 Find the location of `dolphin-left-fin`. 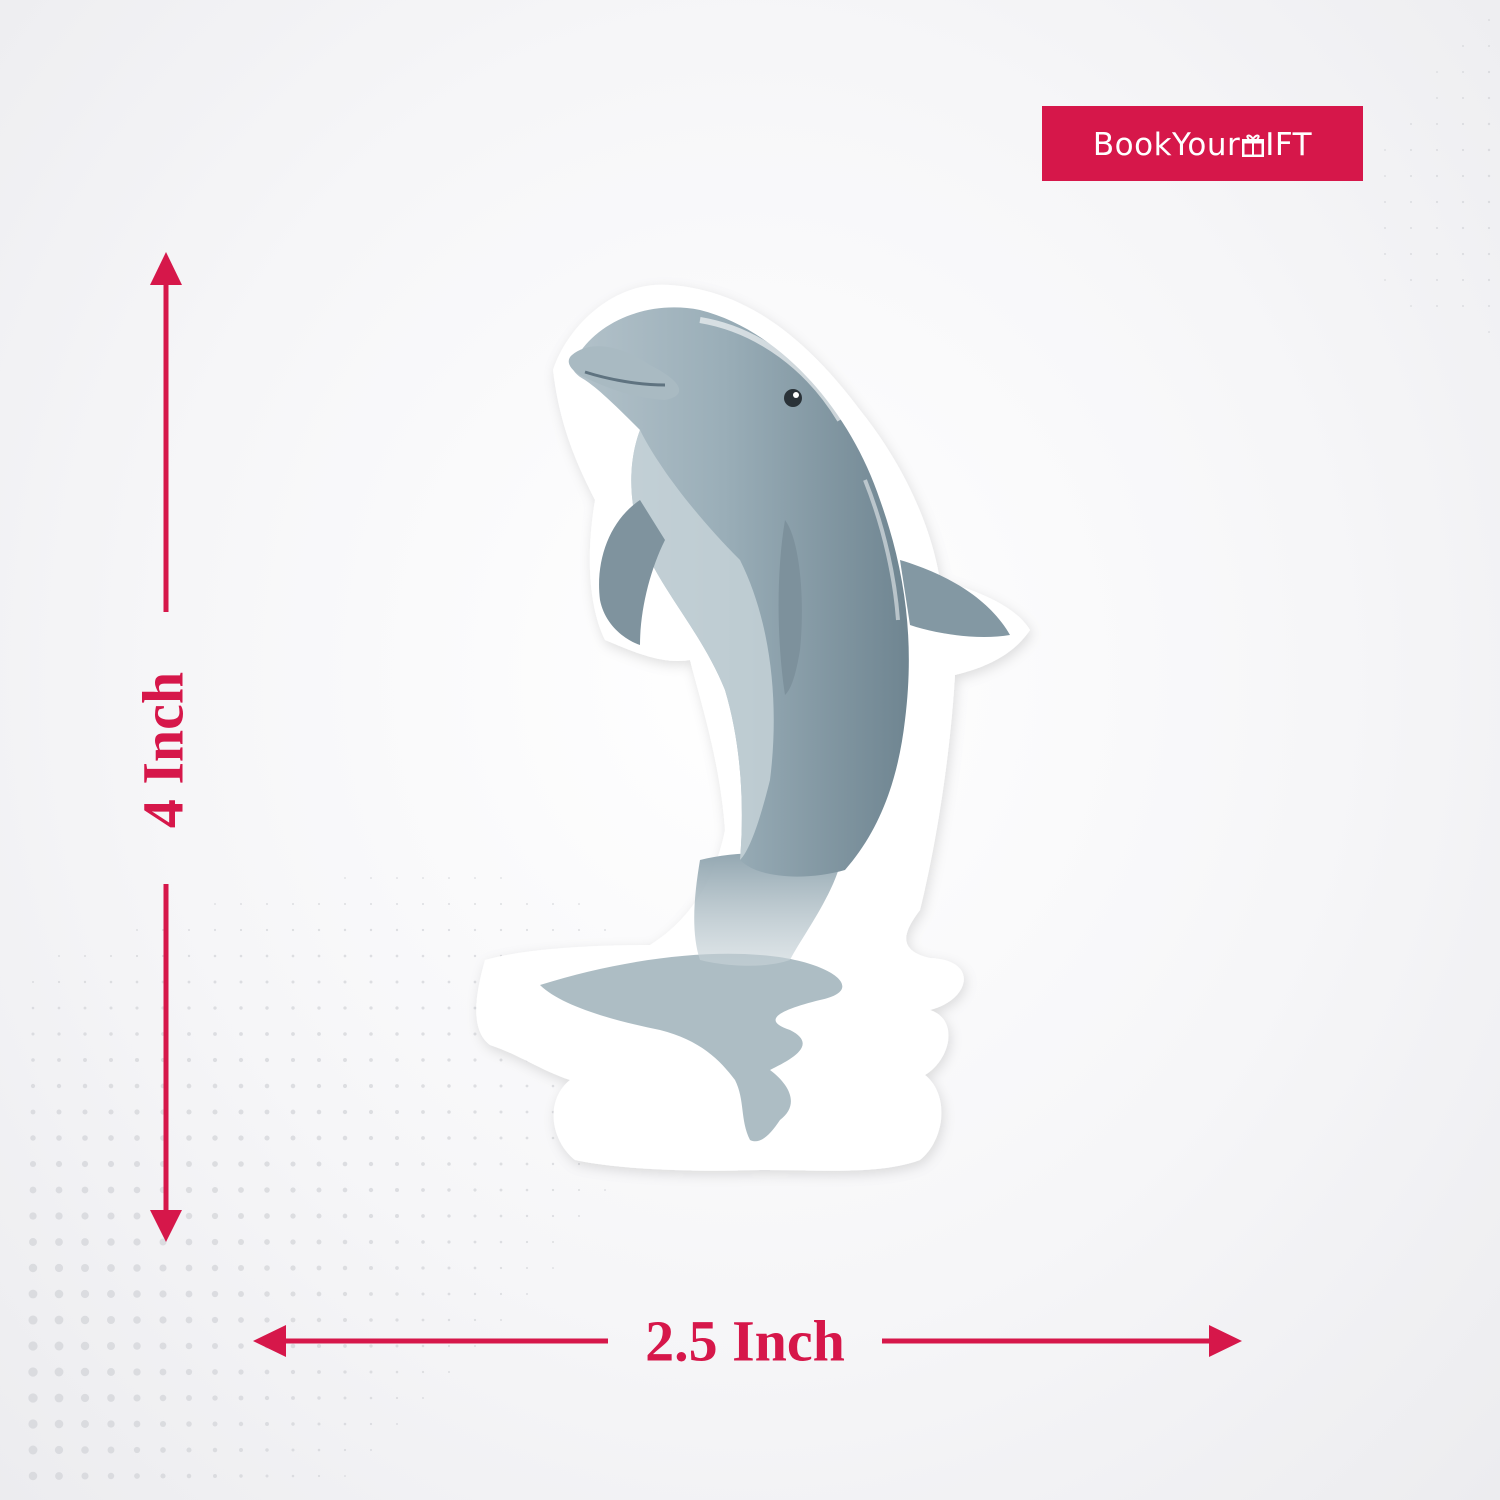

dolphin-left-fin is located at coordinates (632, 572).